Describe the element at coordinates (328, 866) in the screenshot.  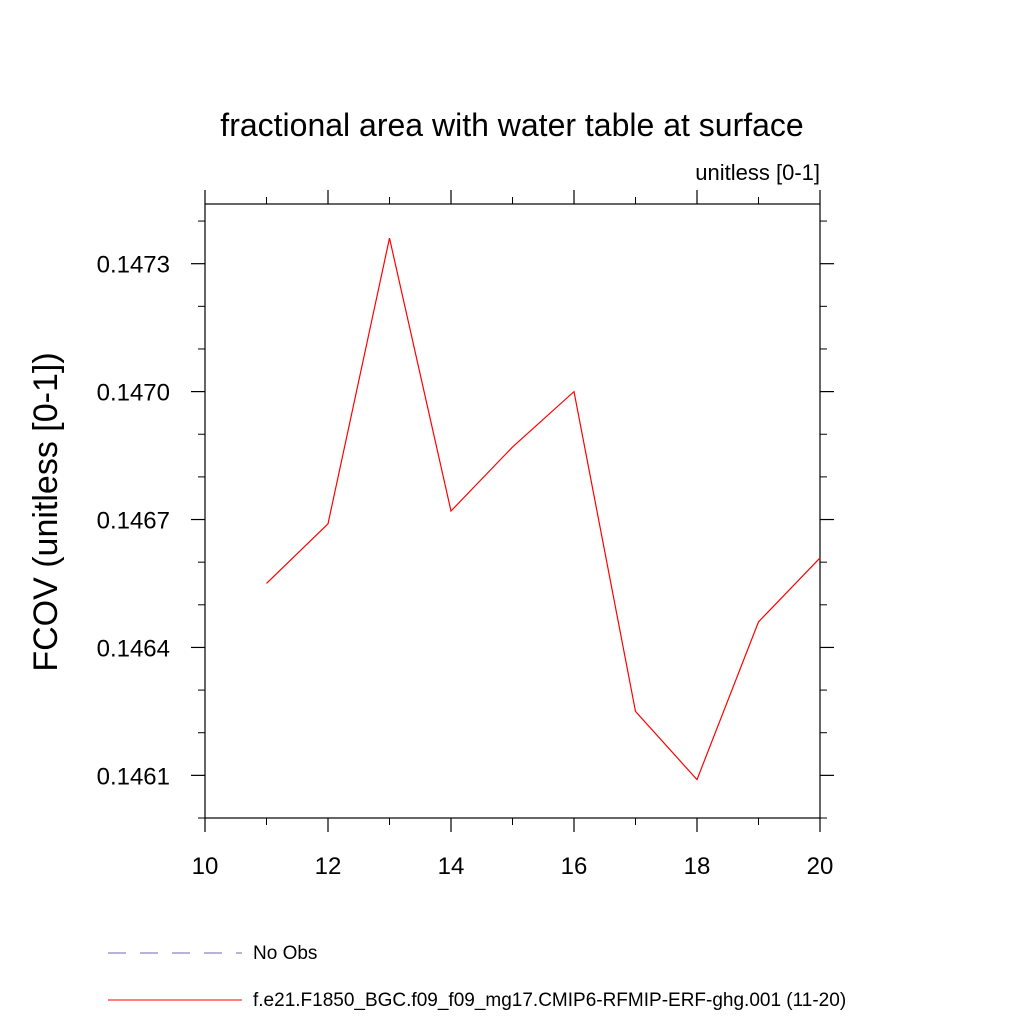
I see `x-tick-label: 12` at that location.